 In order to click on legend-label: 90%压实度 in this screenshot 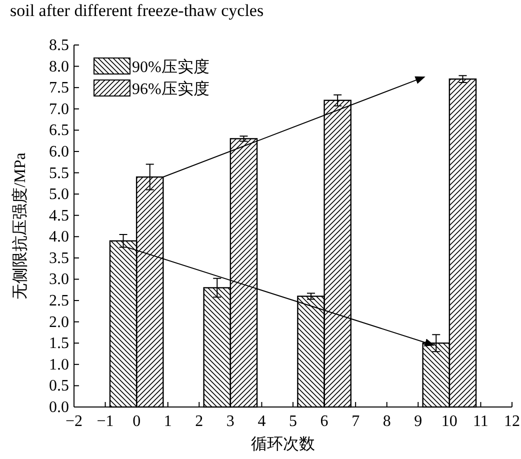, I will do `click(171, 67)`.